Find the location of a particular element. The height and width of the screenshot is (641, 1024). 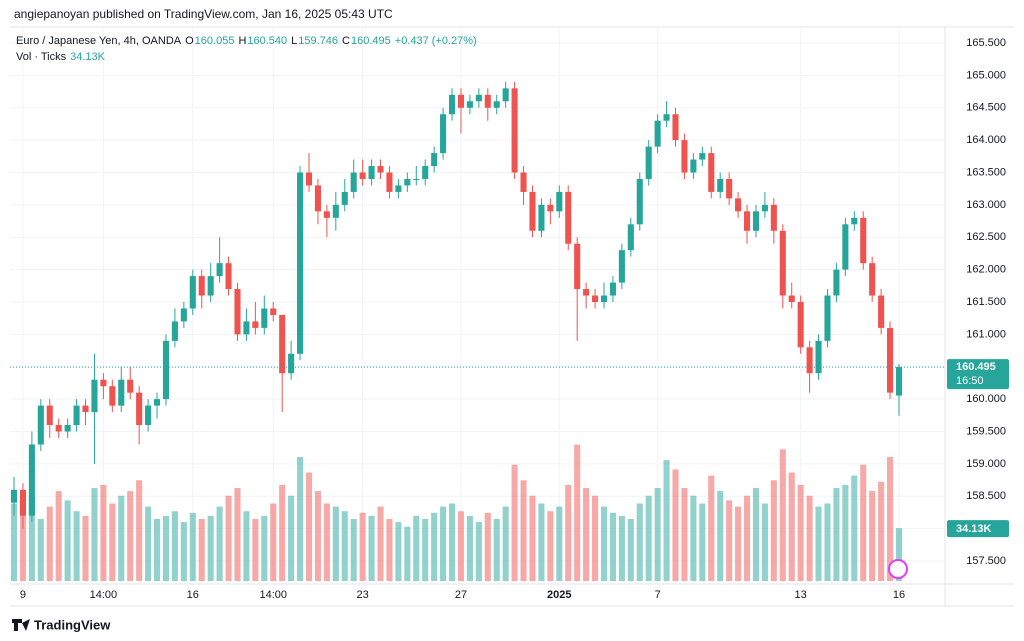

y-tick-label: 160.000 is located at coordinates (986, 399).